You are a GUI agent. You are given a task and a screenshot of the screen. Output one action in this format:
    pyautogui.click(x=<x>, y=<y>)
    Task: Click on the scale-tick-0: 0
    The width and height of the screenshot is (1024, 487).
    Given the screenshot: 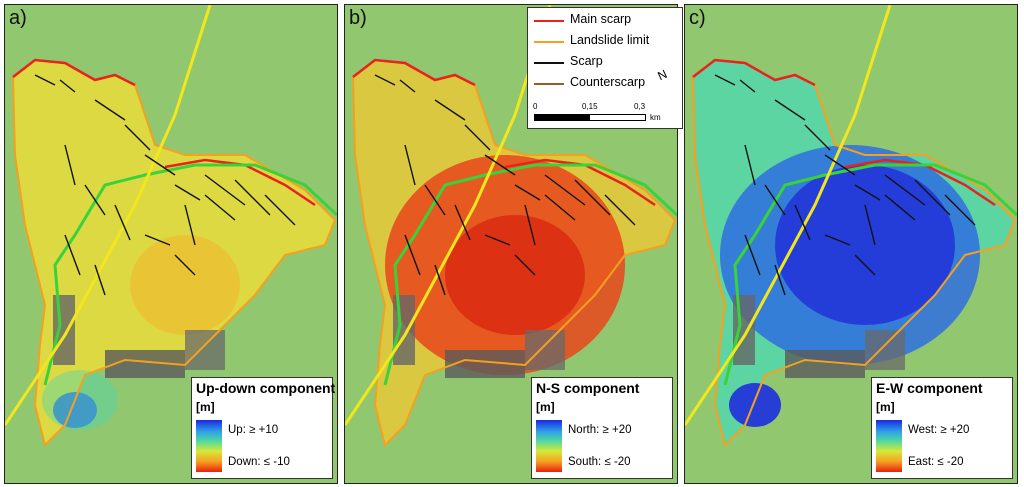 What is the action you would take?
    pyautogui.click(x=535, y=106)
    